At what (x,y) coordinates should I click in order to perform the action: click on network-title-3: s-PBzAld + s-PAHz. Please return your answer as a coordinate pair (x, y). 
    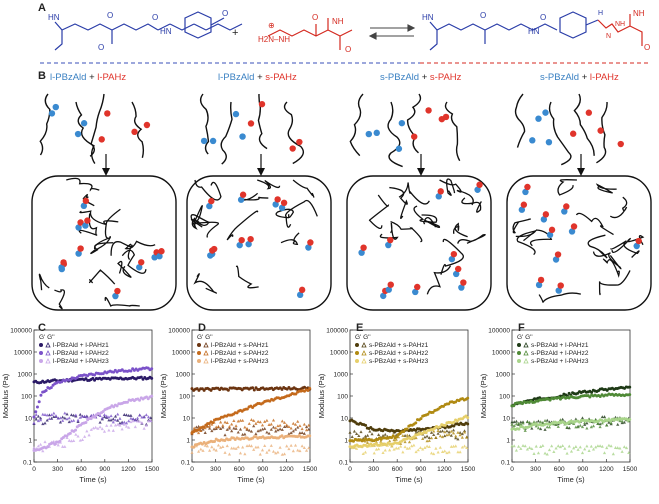
    Looking at the image, I should click on (420, 77).